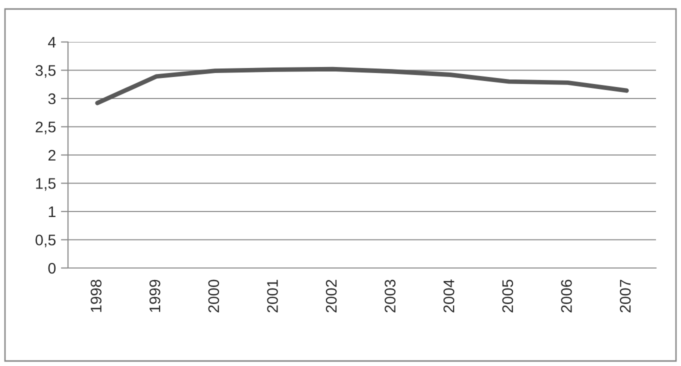  What do you see at coordinates (448, 296) in the screenshot?
I see `x-tick-label: 2004` at bounding box center [448, 296].